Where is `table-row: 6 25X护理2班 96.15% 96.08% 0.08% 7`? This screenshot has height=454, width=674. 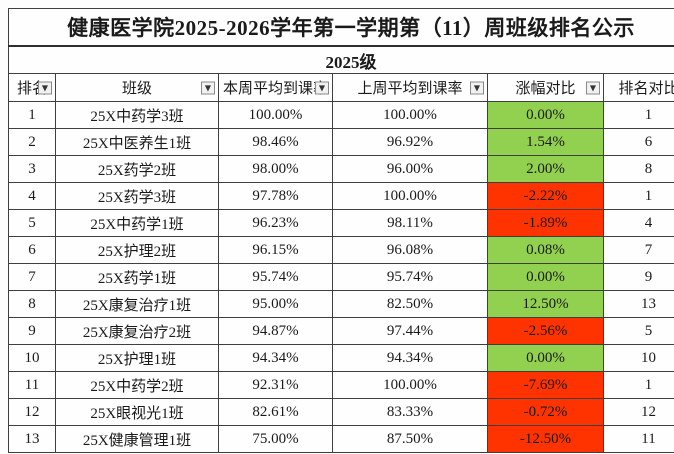 table-row: 6 25X护理2班 96.15% 96.08% 0.08% 7 is located at coordinates (341, 250).